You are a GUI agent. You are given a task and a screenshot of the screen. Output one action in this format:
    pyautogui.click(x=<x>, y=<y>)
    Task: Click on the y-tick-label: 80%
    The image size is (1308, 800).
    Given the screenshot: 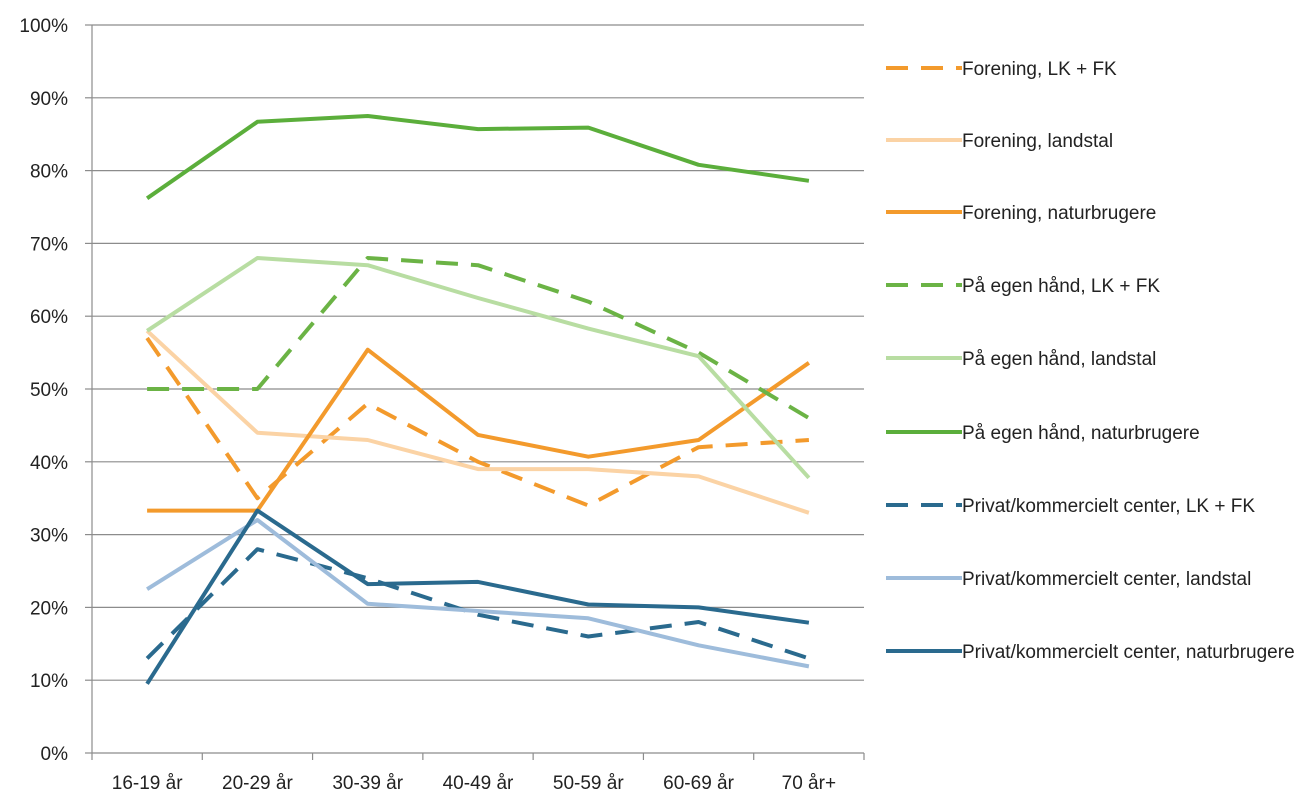 What is the action you would take?
    pyautogui.click(x=49, y=172)
    